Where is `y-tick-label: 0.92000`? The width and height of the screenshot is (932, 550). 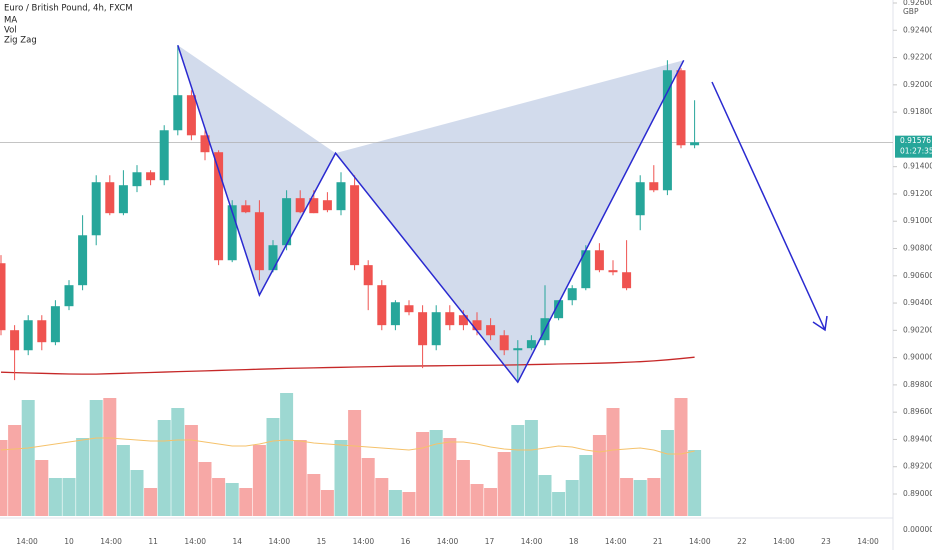
y-tick-label: 0.92000 is located at coordinates (917, 84).